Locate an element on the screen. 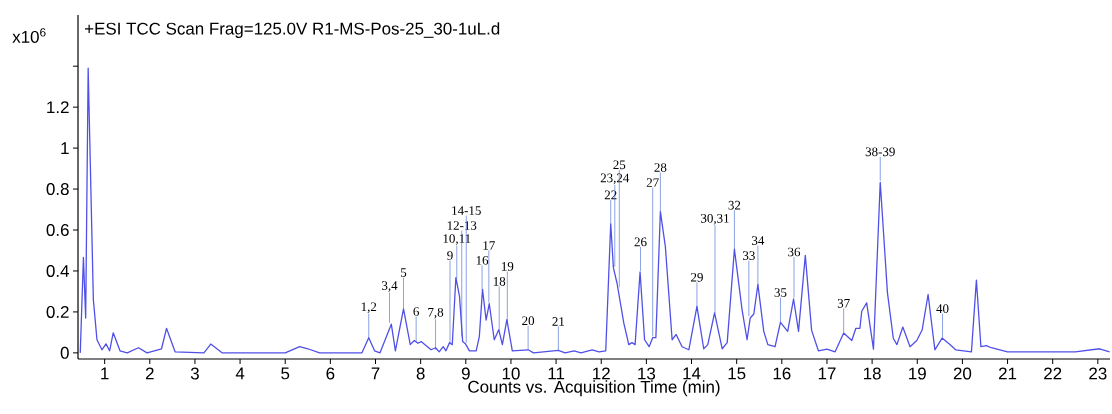 This screenshot has height=414, width=1112. x-tick-label: 14 is located at coordinates (692, 373).